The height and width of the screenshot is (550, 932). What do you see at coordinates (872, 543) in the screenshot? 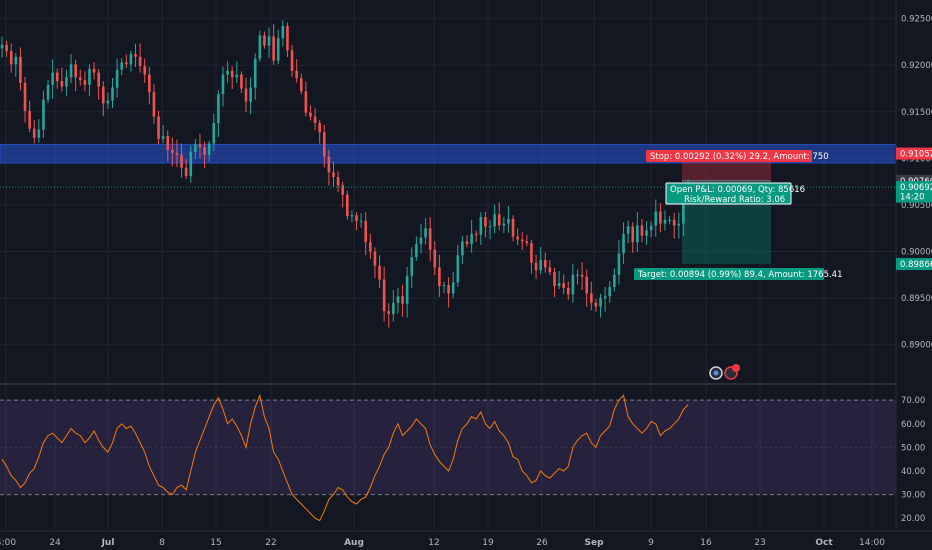
I see `time-tick-label: 14:00` at bounding box center [872, 543].